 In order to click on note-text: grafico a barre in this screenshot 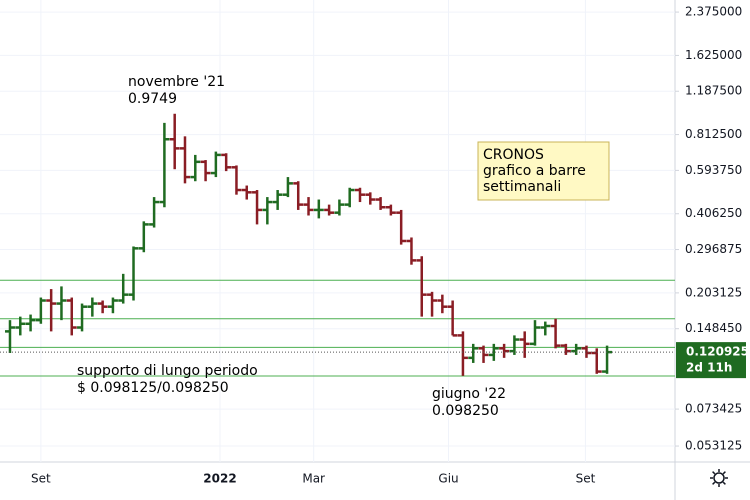, I will do `click(534, 171)`.